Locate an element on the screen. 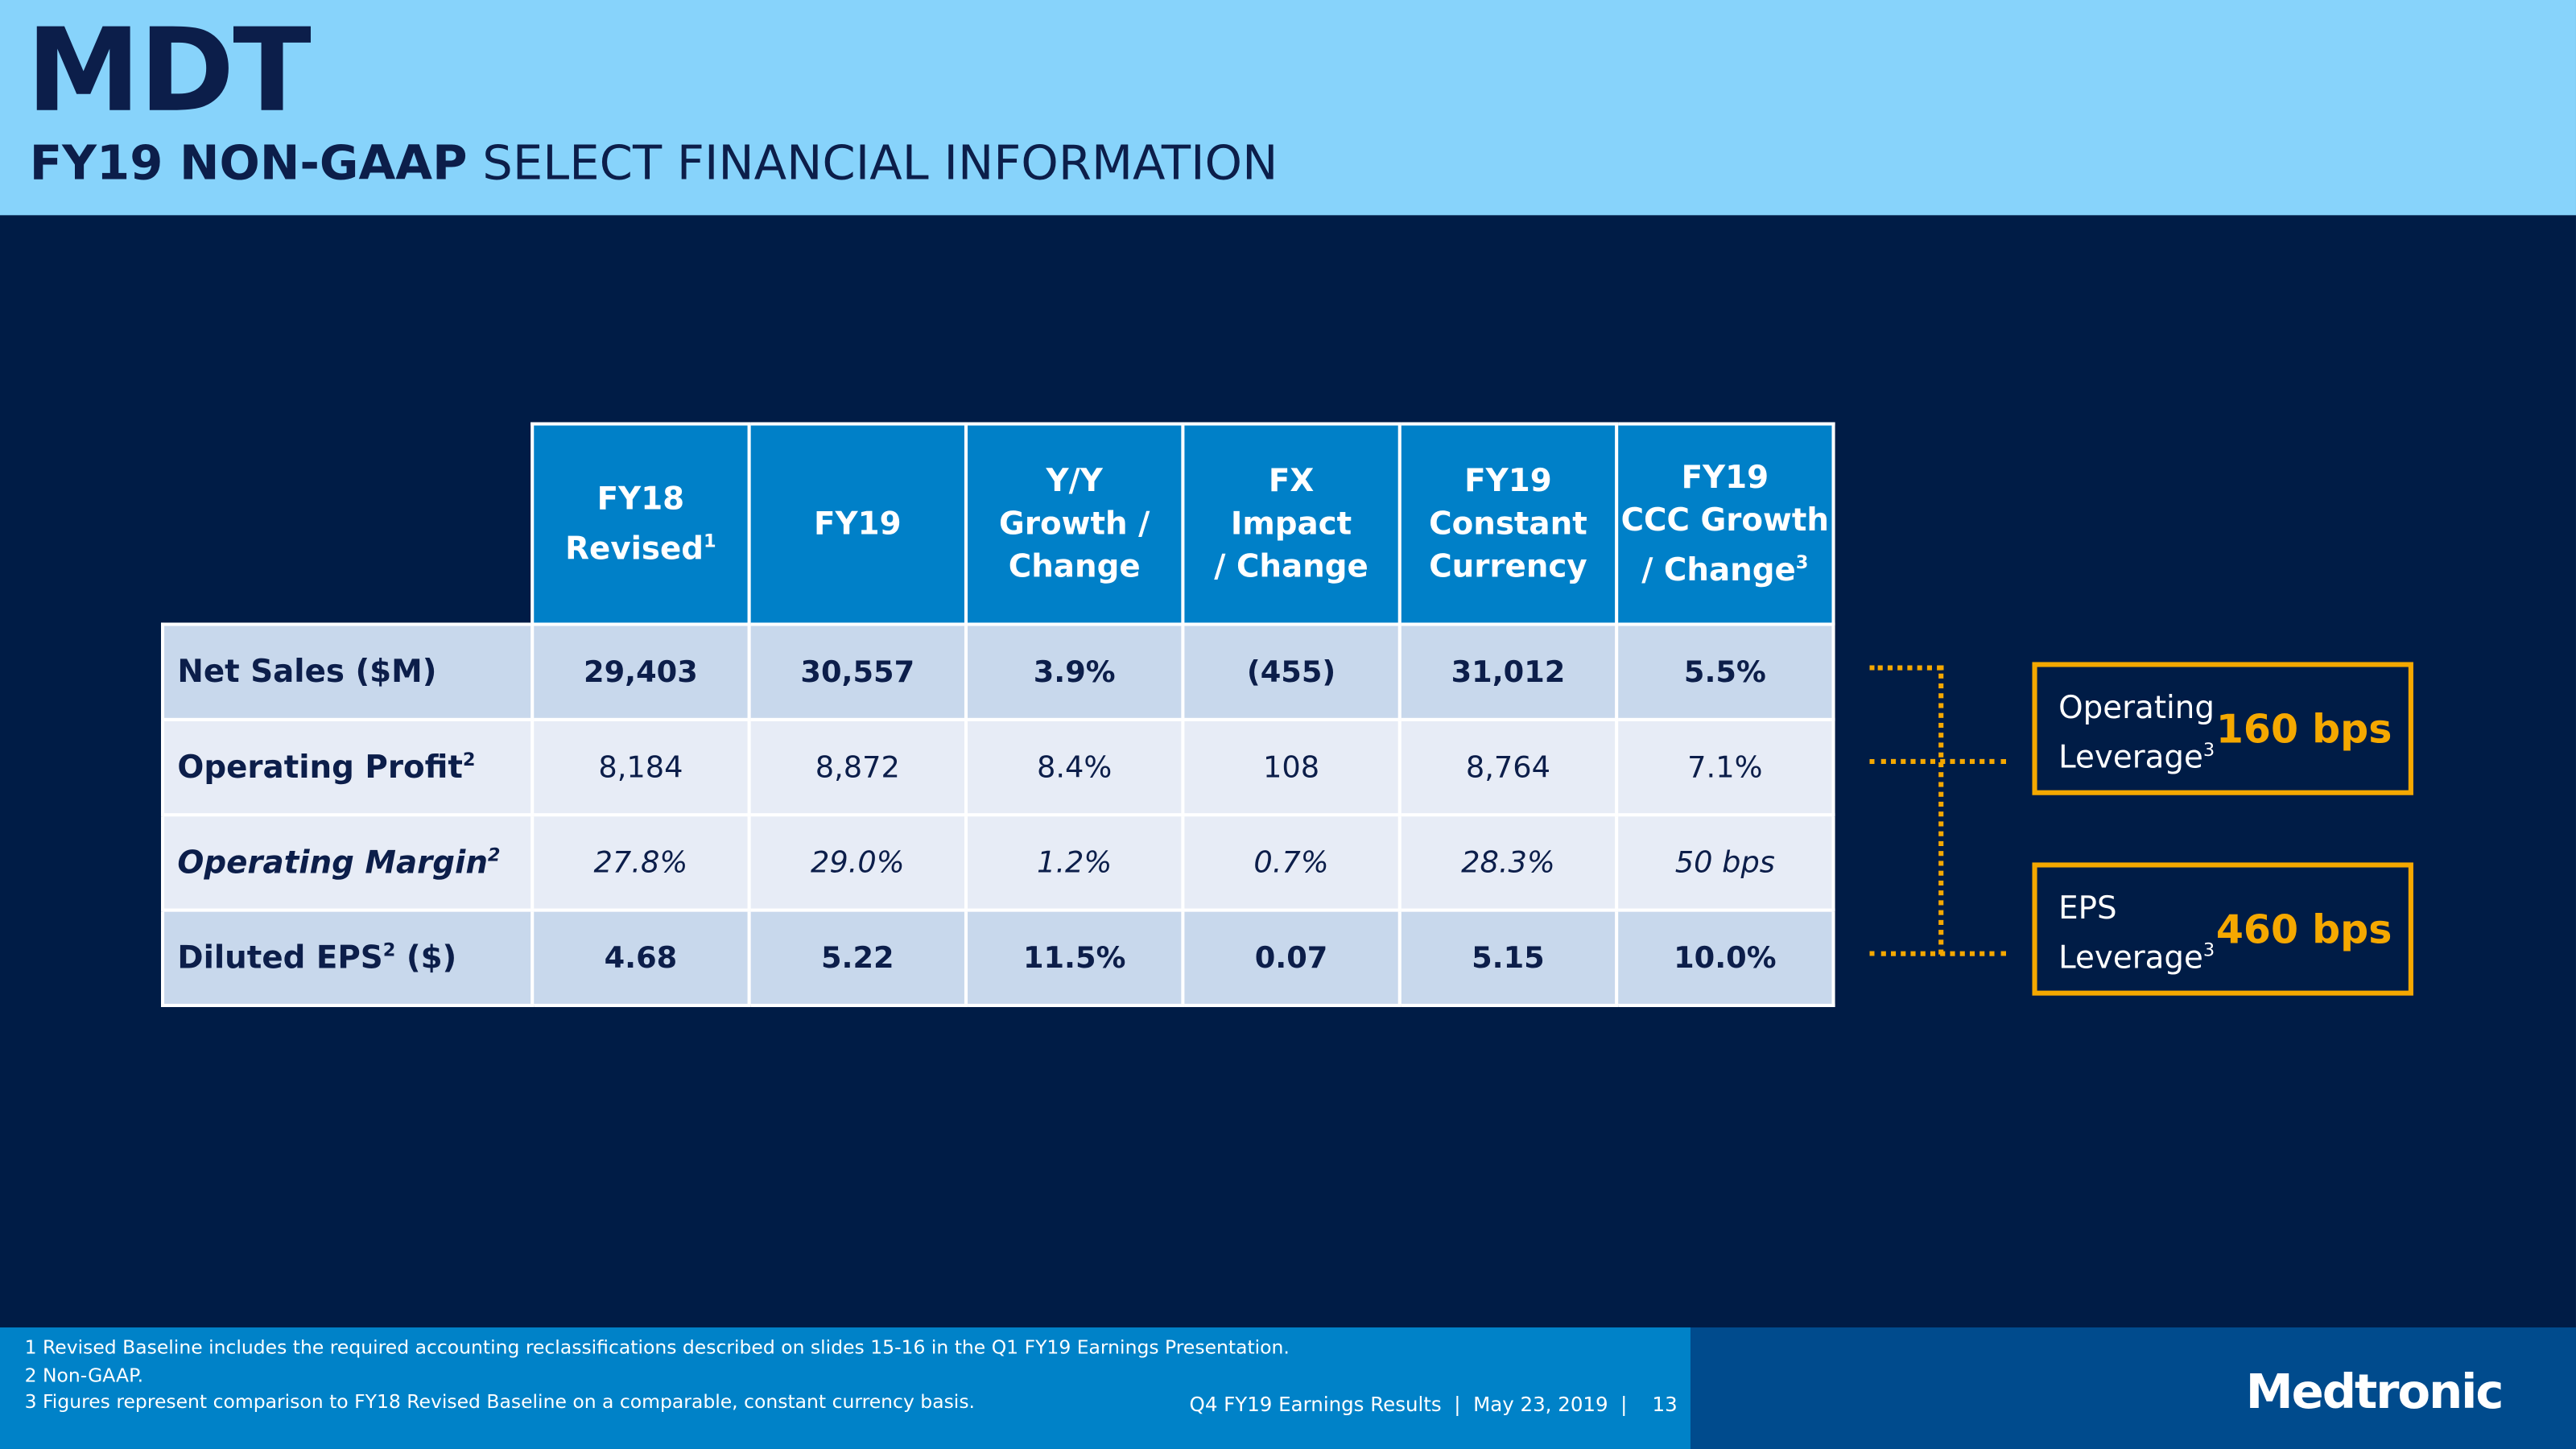 This screenshot has width=2576, height=1449. text-line: EPS is located at coordinates (2087, 908).